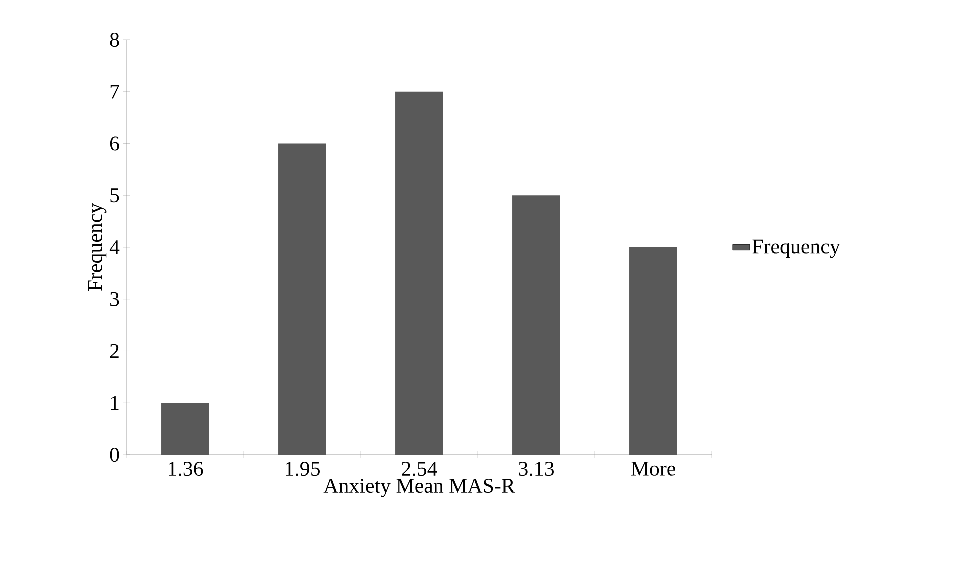 The image size is (957, 577). What do you see at coordinates (115, 455) in the screenshot?
I see `y-tick-label: 0` at bounding box center [115, 455].